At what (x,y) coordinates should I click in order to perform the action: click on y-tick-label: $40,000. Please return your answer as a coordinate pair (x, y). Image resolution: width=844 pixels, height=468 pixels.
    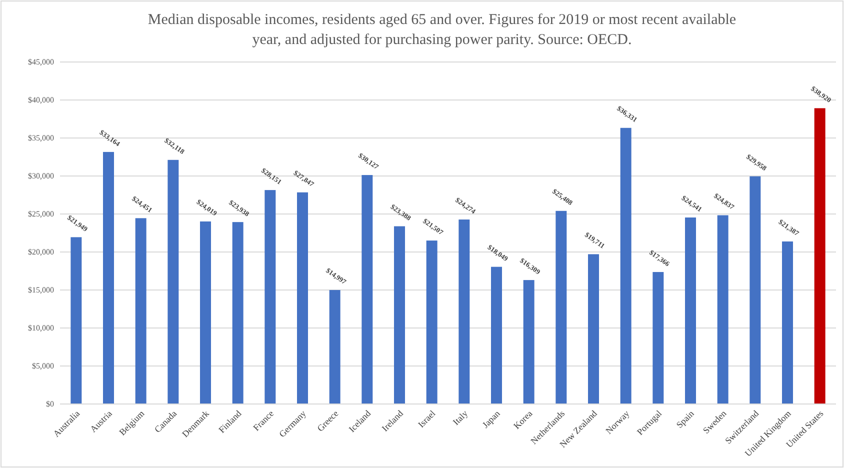
    Looking at the image, I should click on (41, 100).